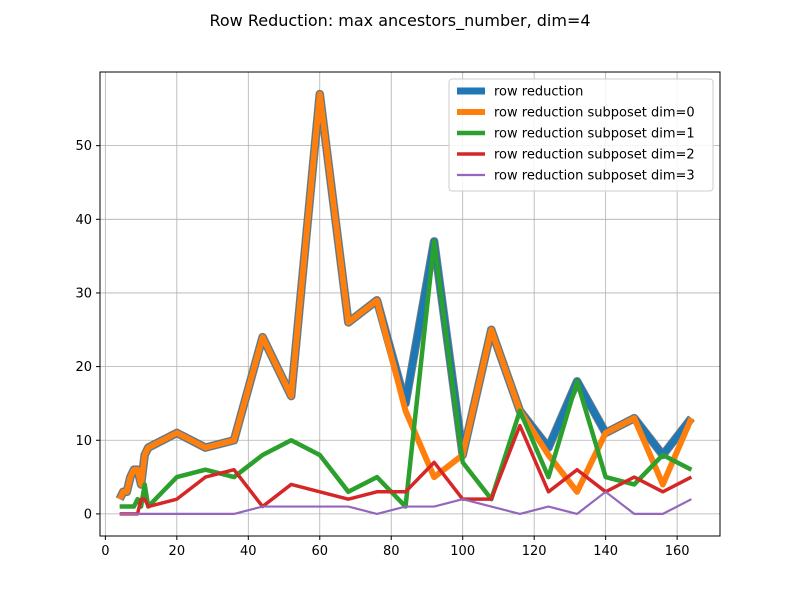 The height and width of the screenshot is (600, 800). Describe the element at coordinates (83, 367) in the screenshot. I see `y-tick-label: 20` at that location.